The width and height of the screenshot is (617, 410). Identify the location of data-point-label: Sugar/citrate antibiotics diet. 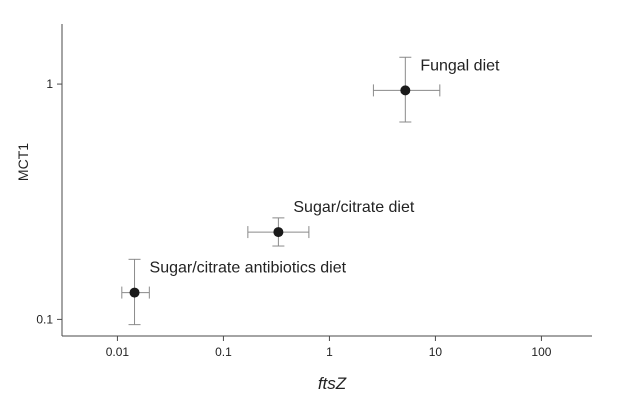
(248, 268).